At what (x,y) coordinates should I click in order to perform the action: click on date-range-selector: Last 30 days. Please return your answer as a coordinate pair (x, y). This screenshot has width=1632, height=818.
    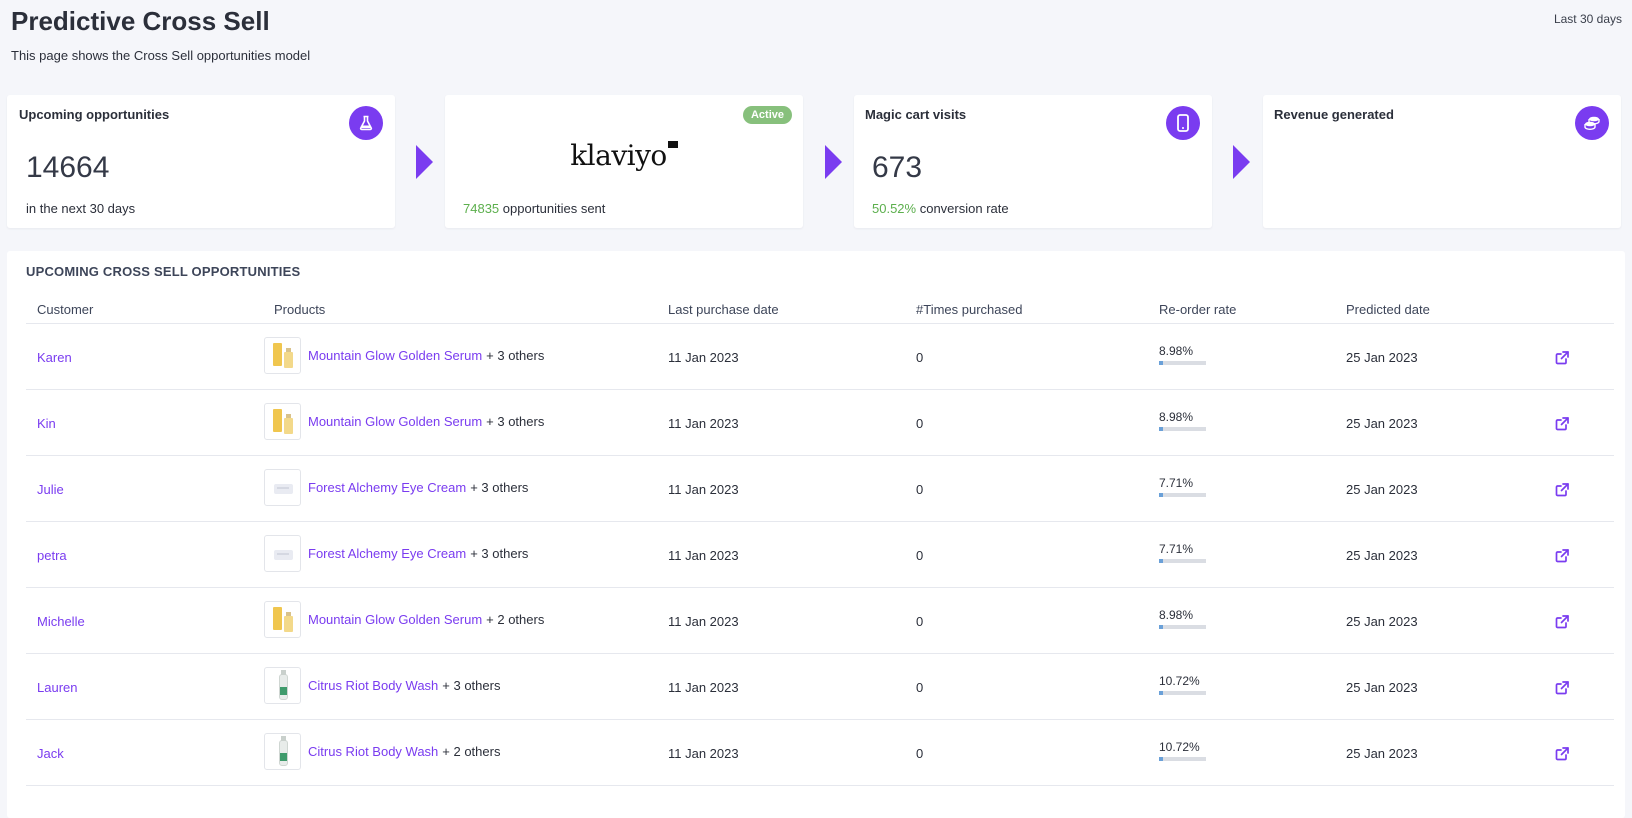
    Looking at the image, I should click on (1587, 19).